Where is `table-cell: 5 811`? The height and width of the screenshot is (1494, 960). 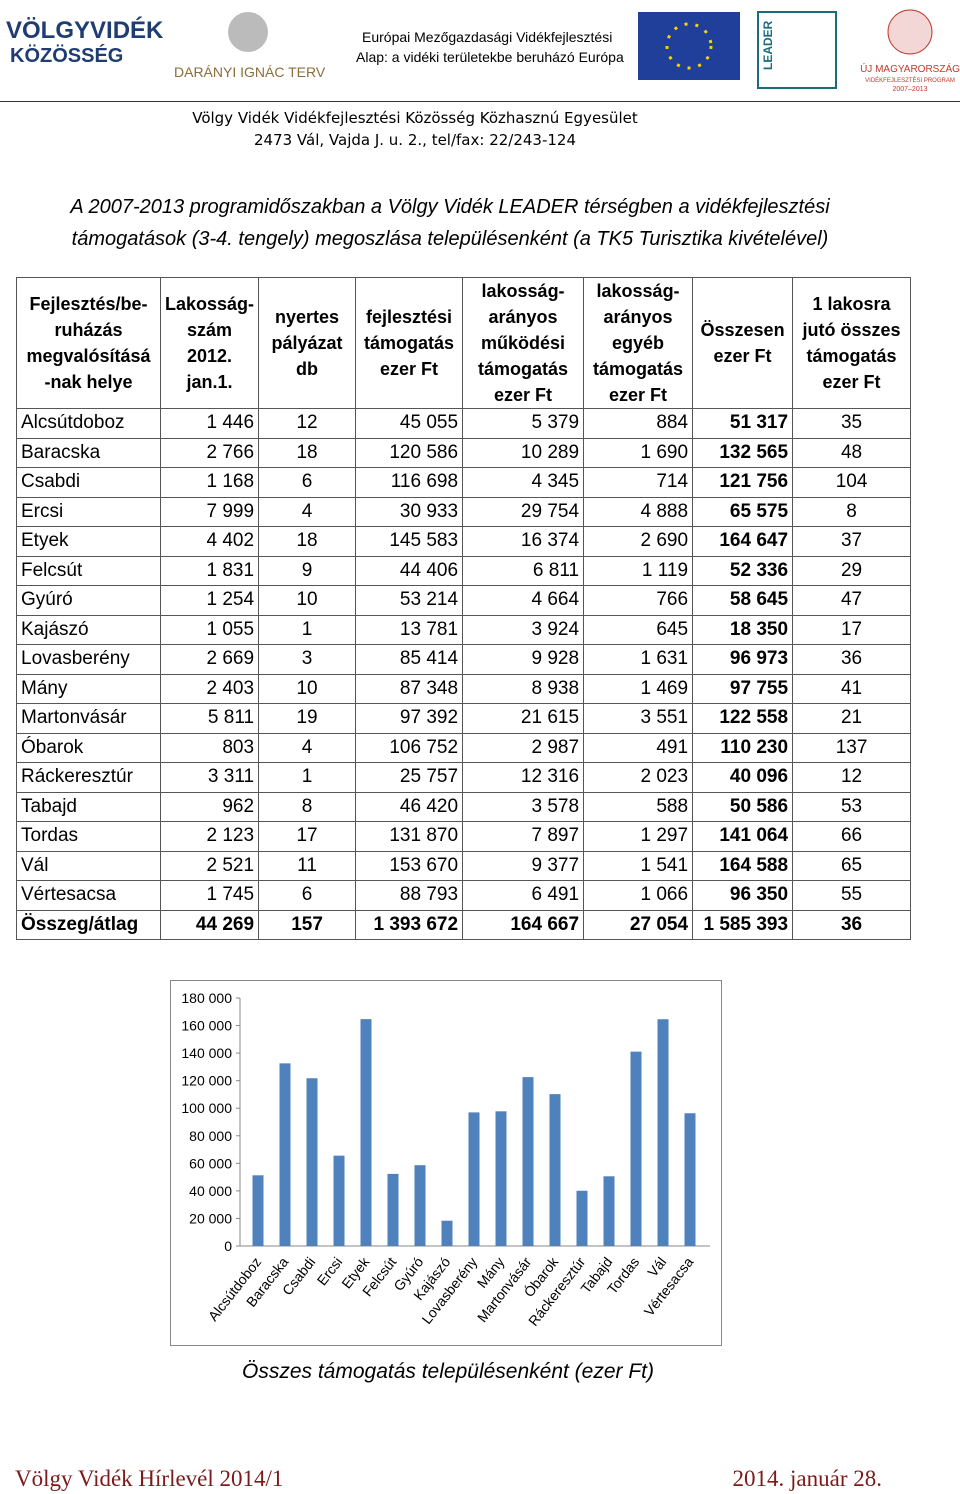
table-cell: 5 811 is located at coordinates (209, 718).